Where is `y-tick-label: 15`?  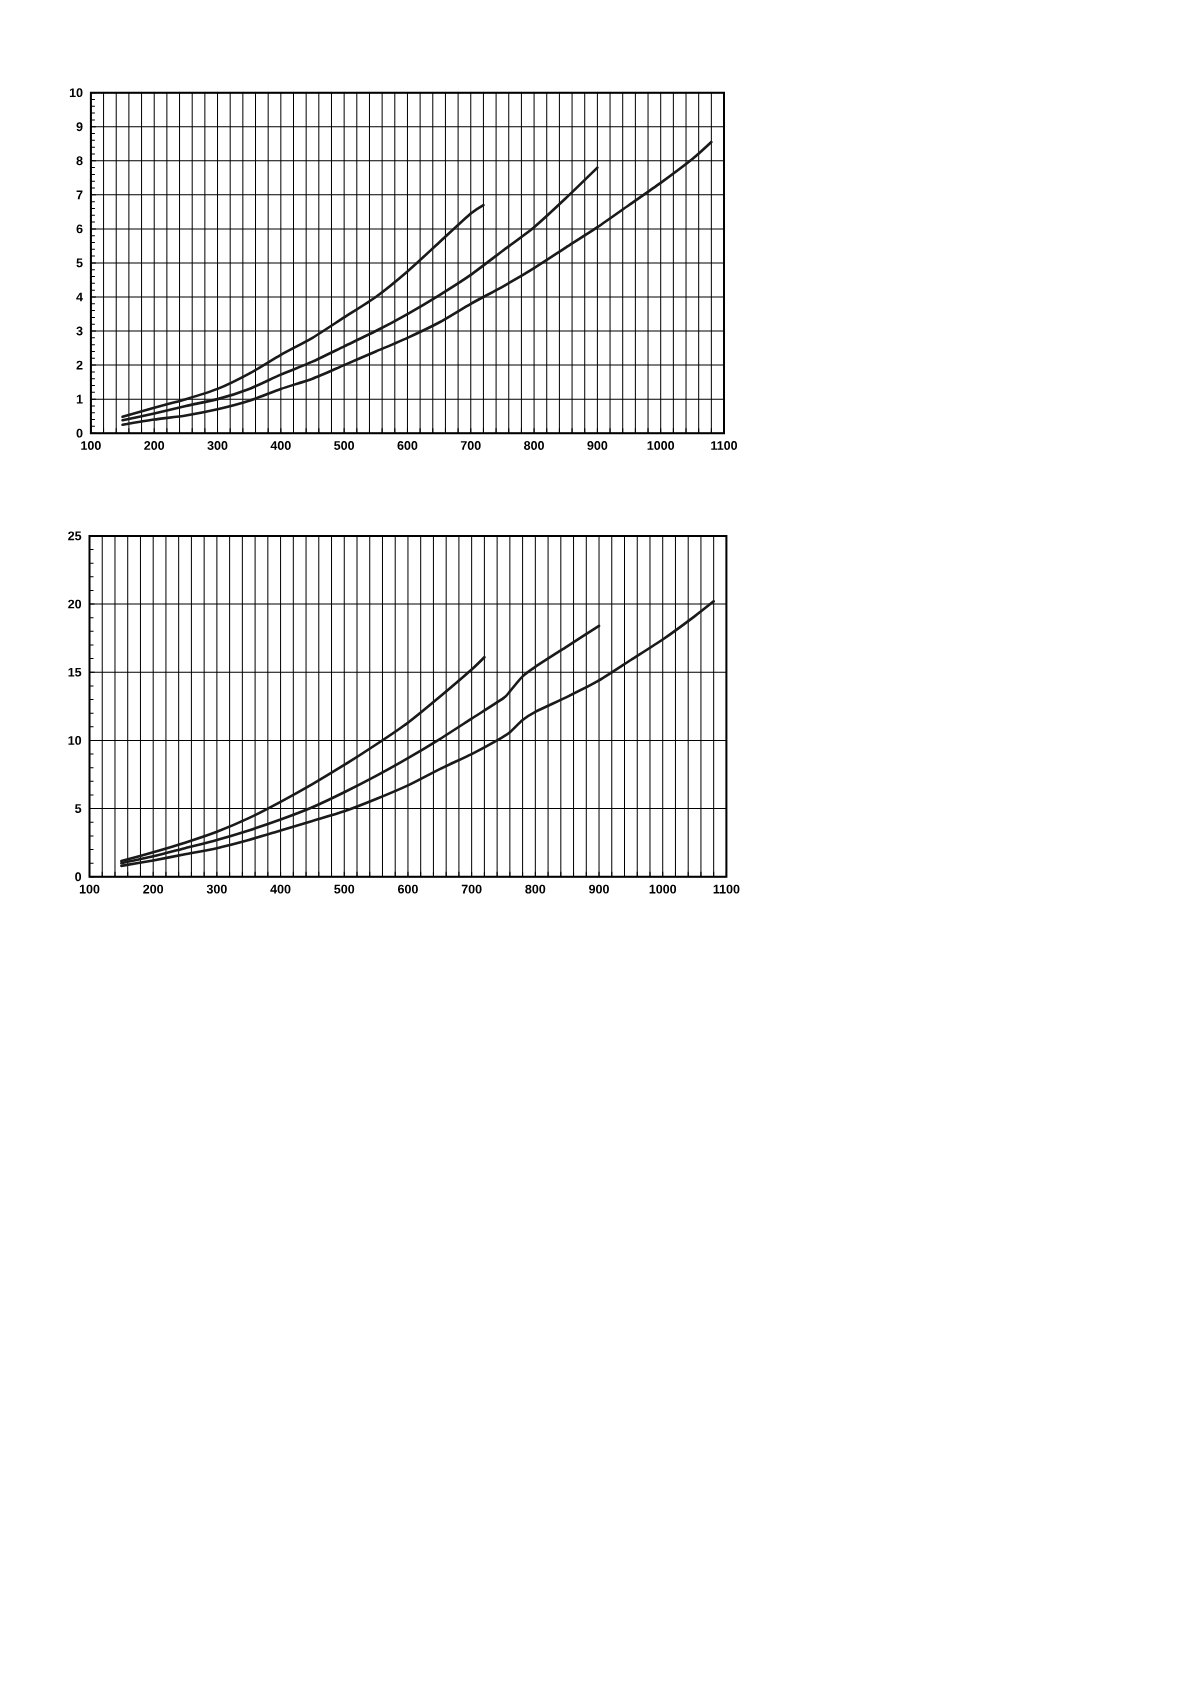 y-tick-label: 15 is located at coordinates (75, 672).